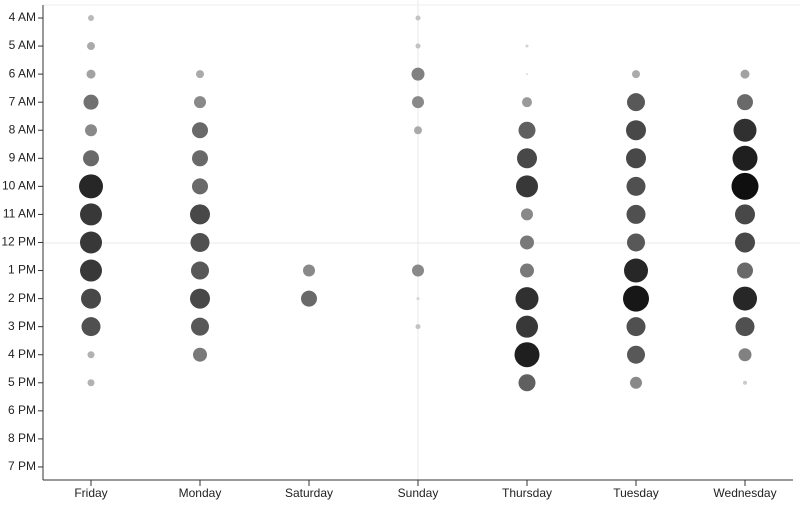 The width and height of the screenshot is (800, 507). Describe the element at coordinates (200, 493) in the screenshot. I see `x-tick-label: Monday` at that location.